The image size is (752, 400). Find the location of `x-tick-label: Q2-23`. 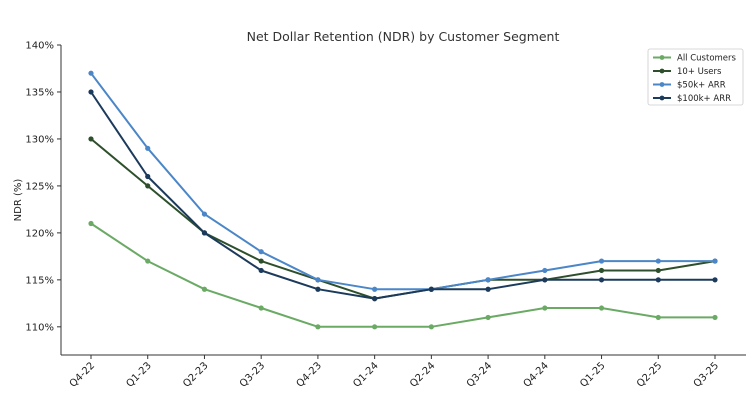

x-tick-label: Q2-23 is located at coordinates (195, 374).